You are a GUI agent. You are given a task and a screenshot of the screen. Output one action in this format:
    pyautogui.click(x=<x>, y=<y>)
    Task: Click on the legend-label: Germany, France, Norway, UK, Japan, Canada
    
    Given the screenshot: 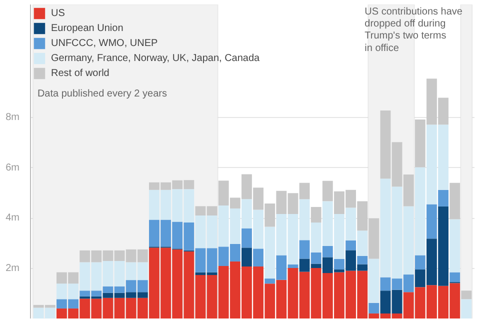 What is the action you would take?
    pyautogui.click(x=155, y=58)
    